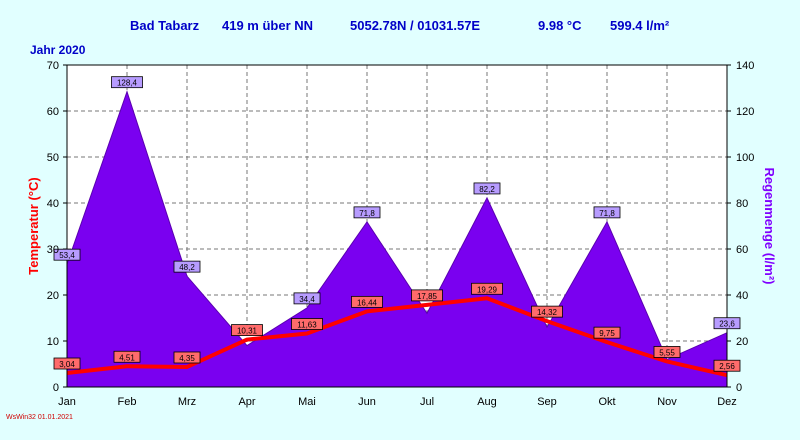 The image size is (800, 440). What do you see at coordinates (606, 402) in the screenshot?
I see `x-tick-label: Okt` at bounding box center [606, 402].